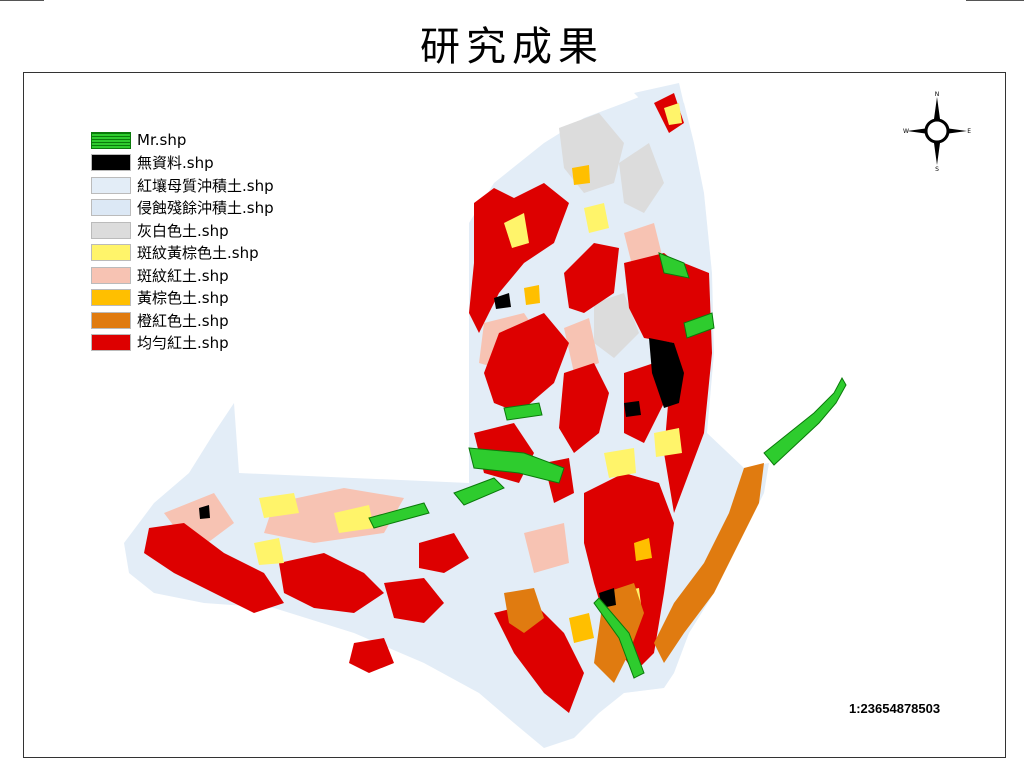 The height and width of the screenshot is (768, 1024). What do you see at coordinates (906, 131) in the screenshot?
I see `compass-west-label: W` at bounding box center [906, 131].